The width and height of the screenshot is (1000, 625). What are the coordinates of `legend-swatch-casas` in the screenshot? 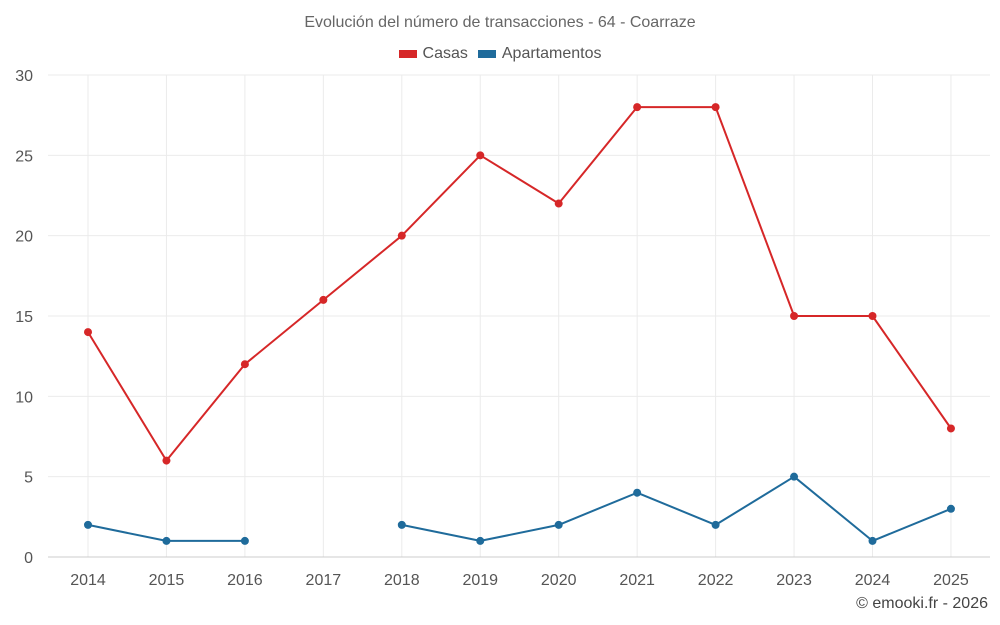 It's located at (407, 54).